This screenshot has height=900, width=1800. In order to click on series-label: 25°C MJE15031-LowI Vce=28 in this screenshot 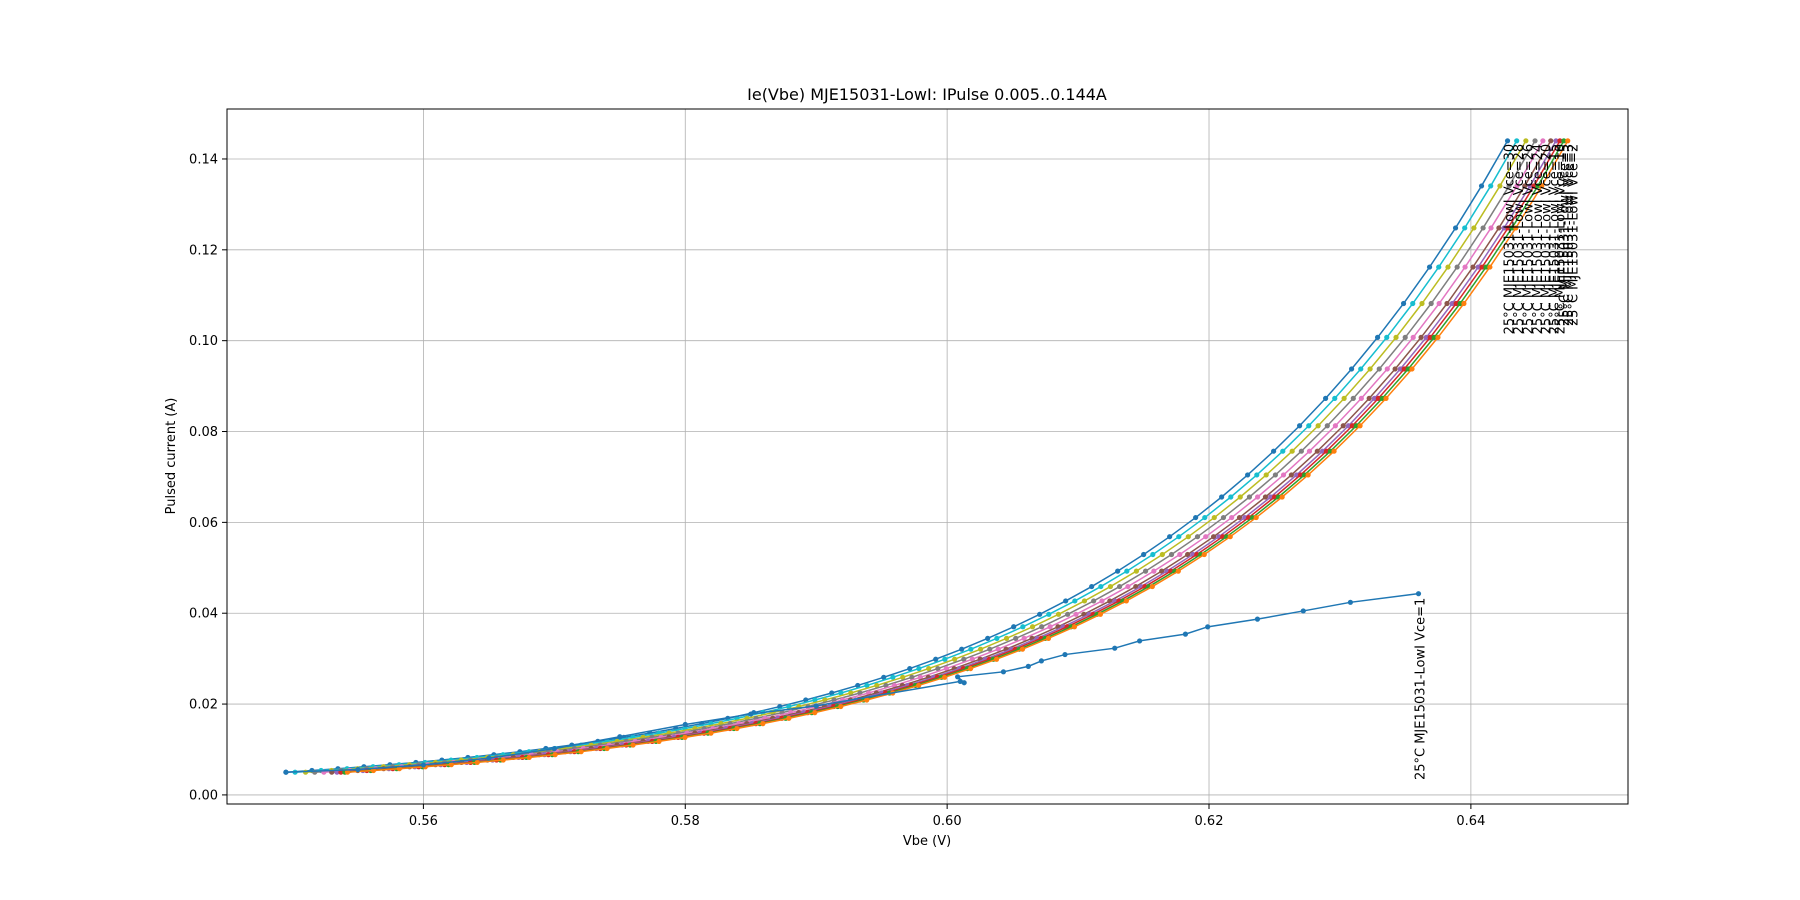, I will do `click(1519, 239)`.